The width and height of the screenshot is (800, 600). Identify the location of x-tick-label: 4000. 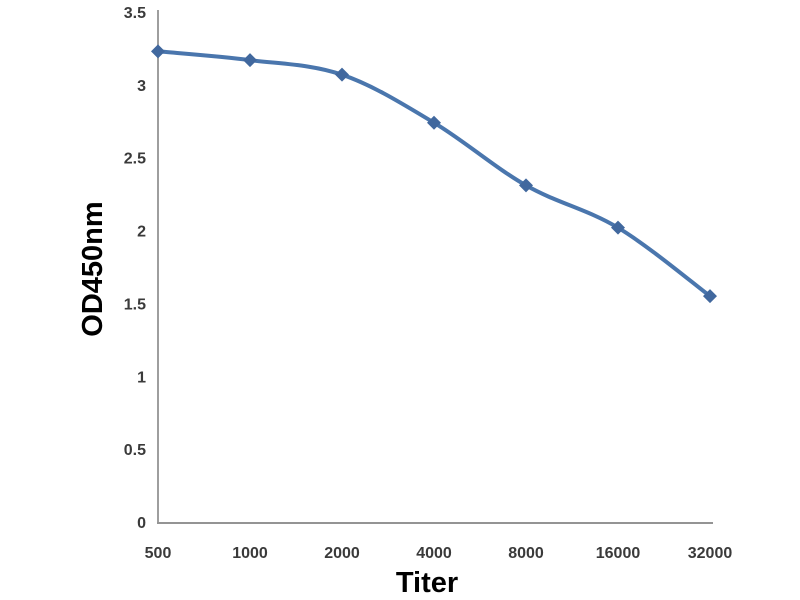
(434, 553).